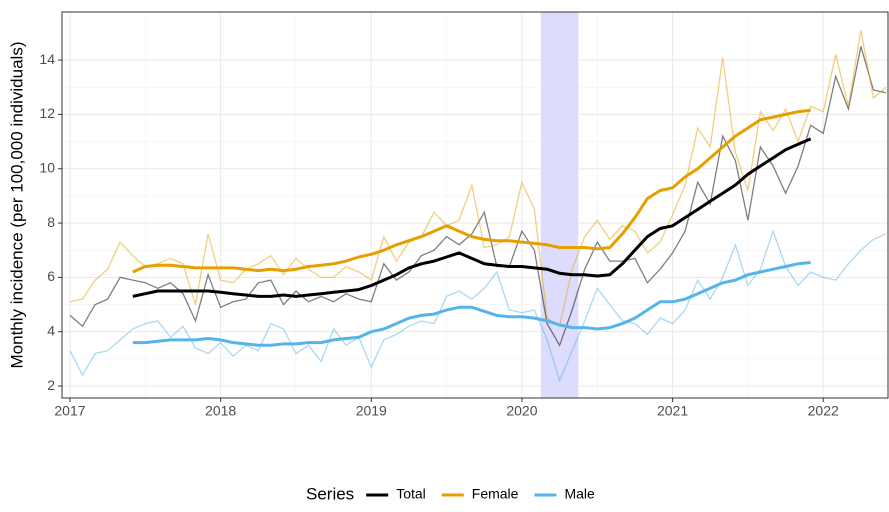  I want to click on x-tick-label: 2021, so click(672, 411).